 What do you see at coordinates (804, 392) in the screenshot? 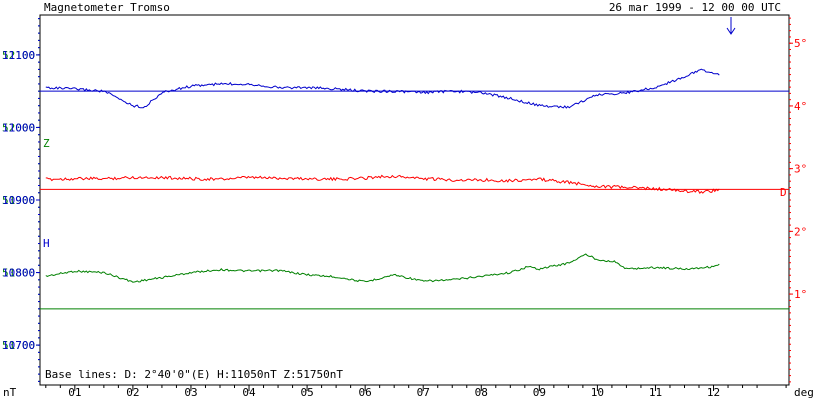
I see `right-unit-label: deg` at bounding box center [804, 392].